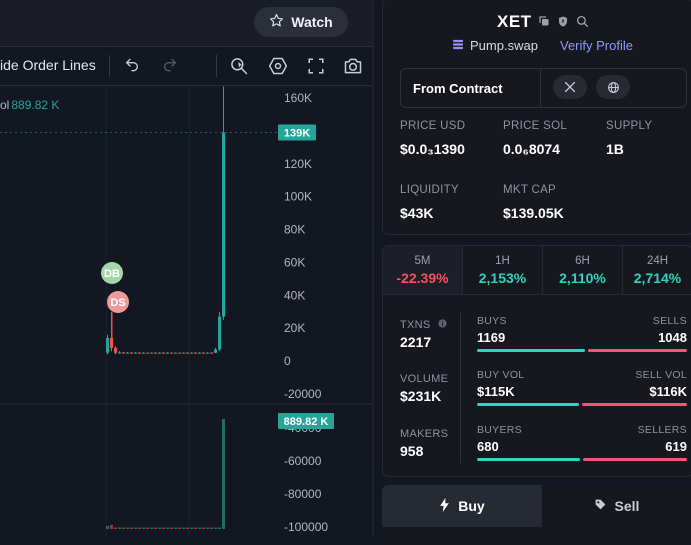 This screenshot has height=545, width=691. What do you see at coordinates (422, 270) in the screenshot?
I see `tab-5m: 5M -22.39%` at bounding box center [422, 270].